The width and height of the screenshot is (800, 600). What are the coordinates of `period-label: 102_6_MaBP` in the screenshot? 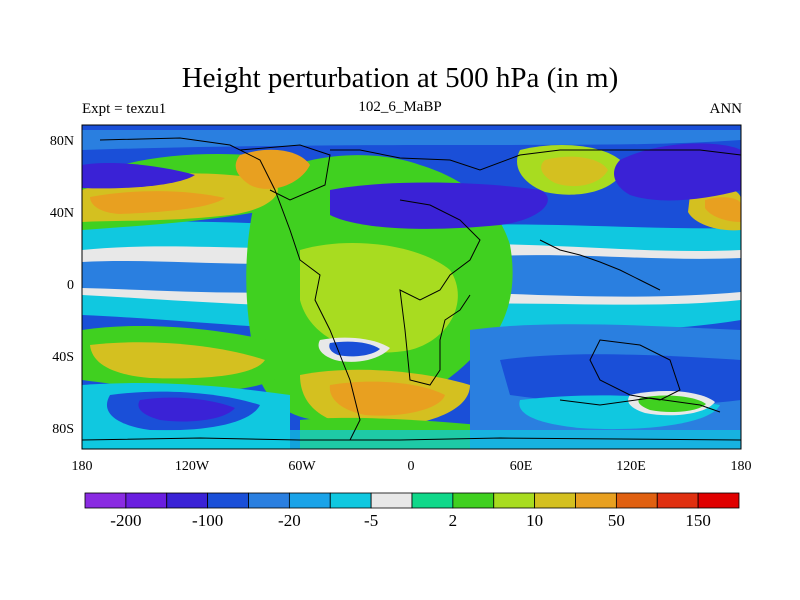 It's located at (400, 107).